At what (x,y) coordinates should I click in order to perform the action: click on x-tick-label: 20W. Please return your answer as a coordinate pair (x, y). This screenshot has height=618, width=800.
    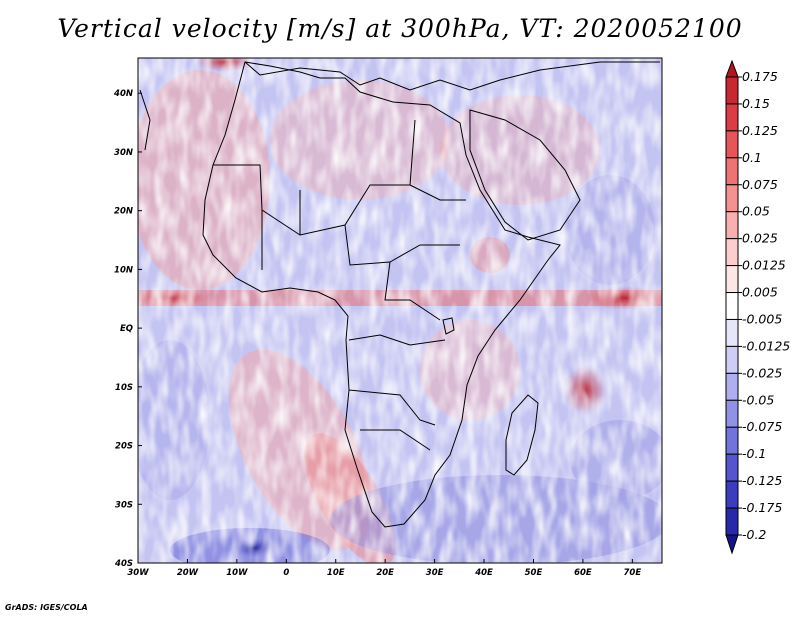
    Looking at the image, I should click on (188, 573).